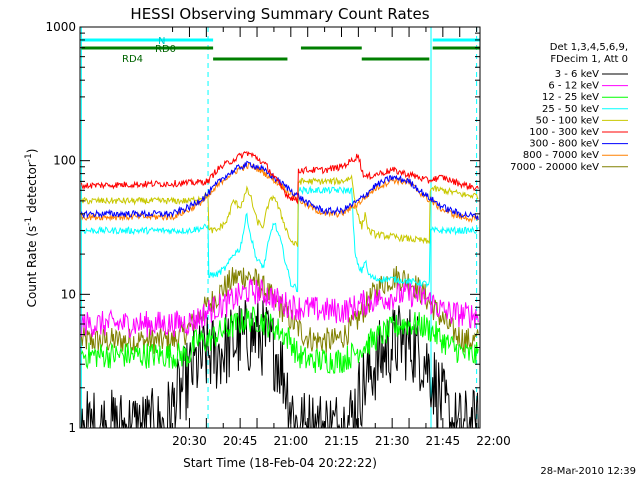 The image size is (640, 480). Describe the element at coordinates (561, 155) in the screenshot. I see `legend-entry-label: 800 - 7000 keV` at that location.